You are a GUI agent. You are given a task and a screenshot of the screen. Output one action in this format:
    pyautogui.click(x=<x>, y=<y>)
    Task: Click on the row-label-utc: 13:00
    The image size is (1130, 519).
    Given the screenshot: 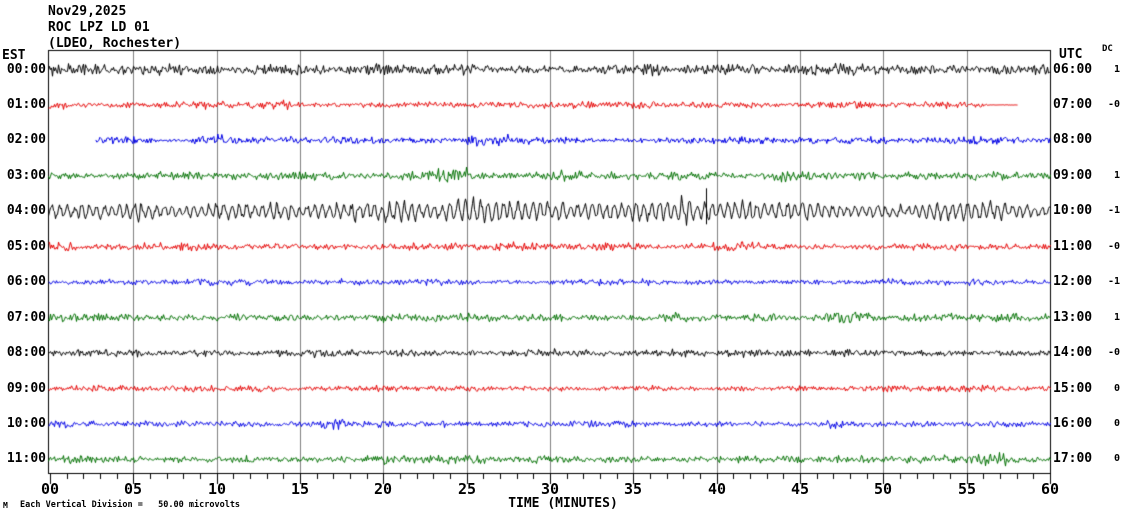 What is the action you would take?
    pyautogui.click(x=1073, y=317)
    